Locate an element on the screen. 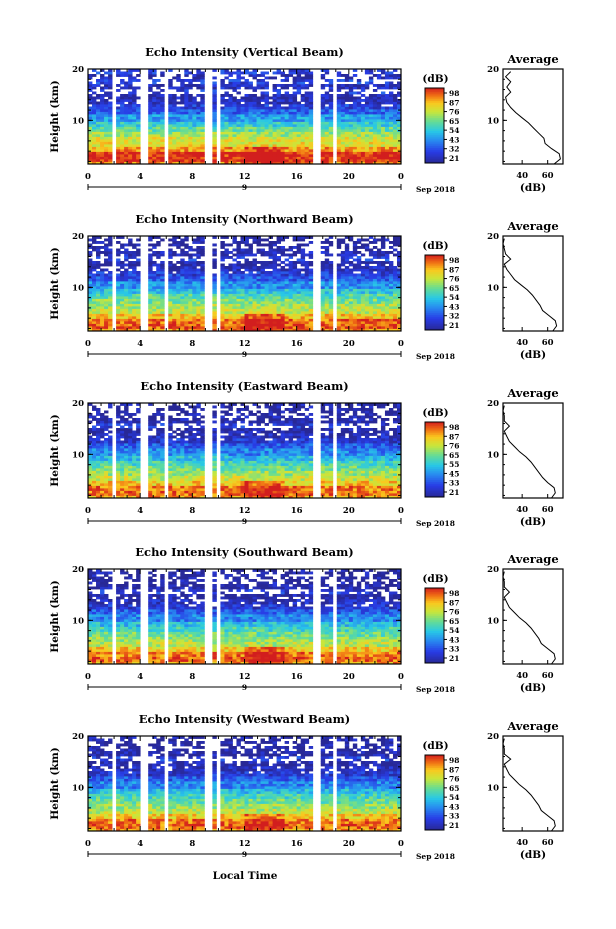 The height and width of the screenshot is (929, 616). average-frame is located at coordinates (533, 283).